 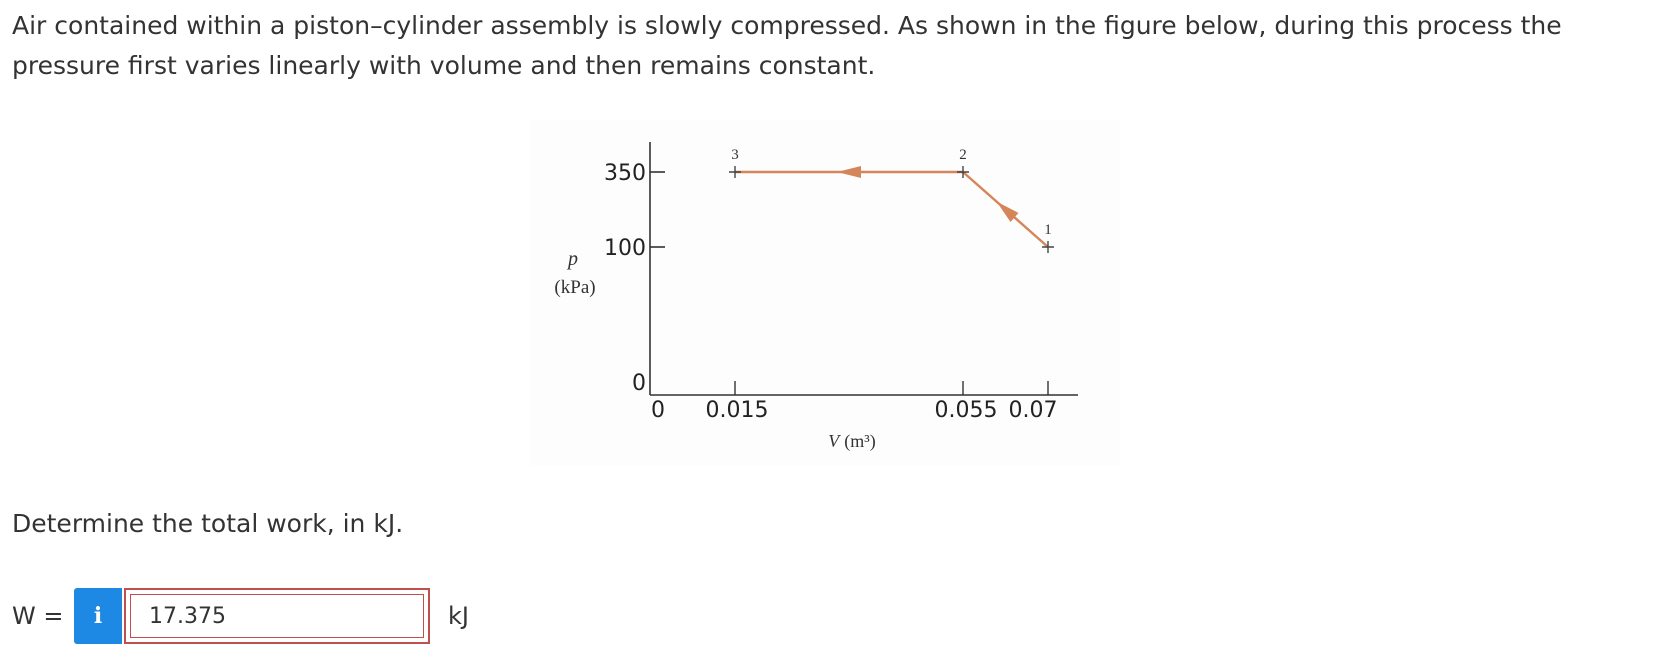 What do you see at coordinates (208, 523) in the screenshot?
I see `prompt-text: Determine the total work, in kJ.` at bounding box center [208, 523].